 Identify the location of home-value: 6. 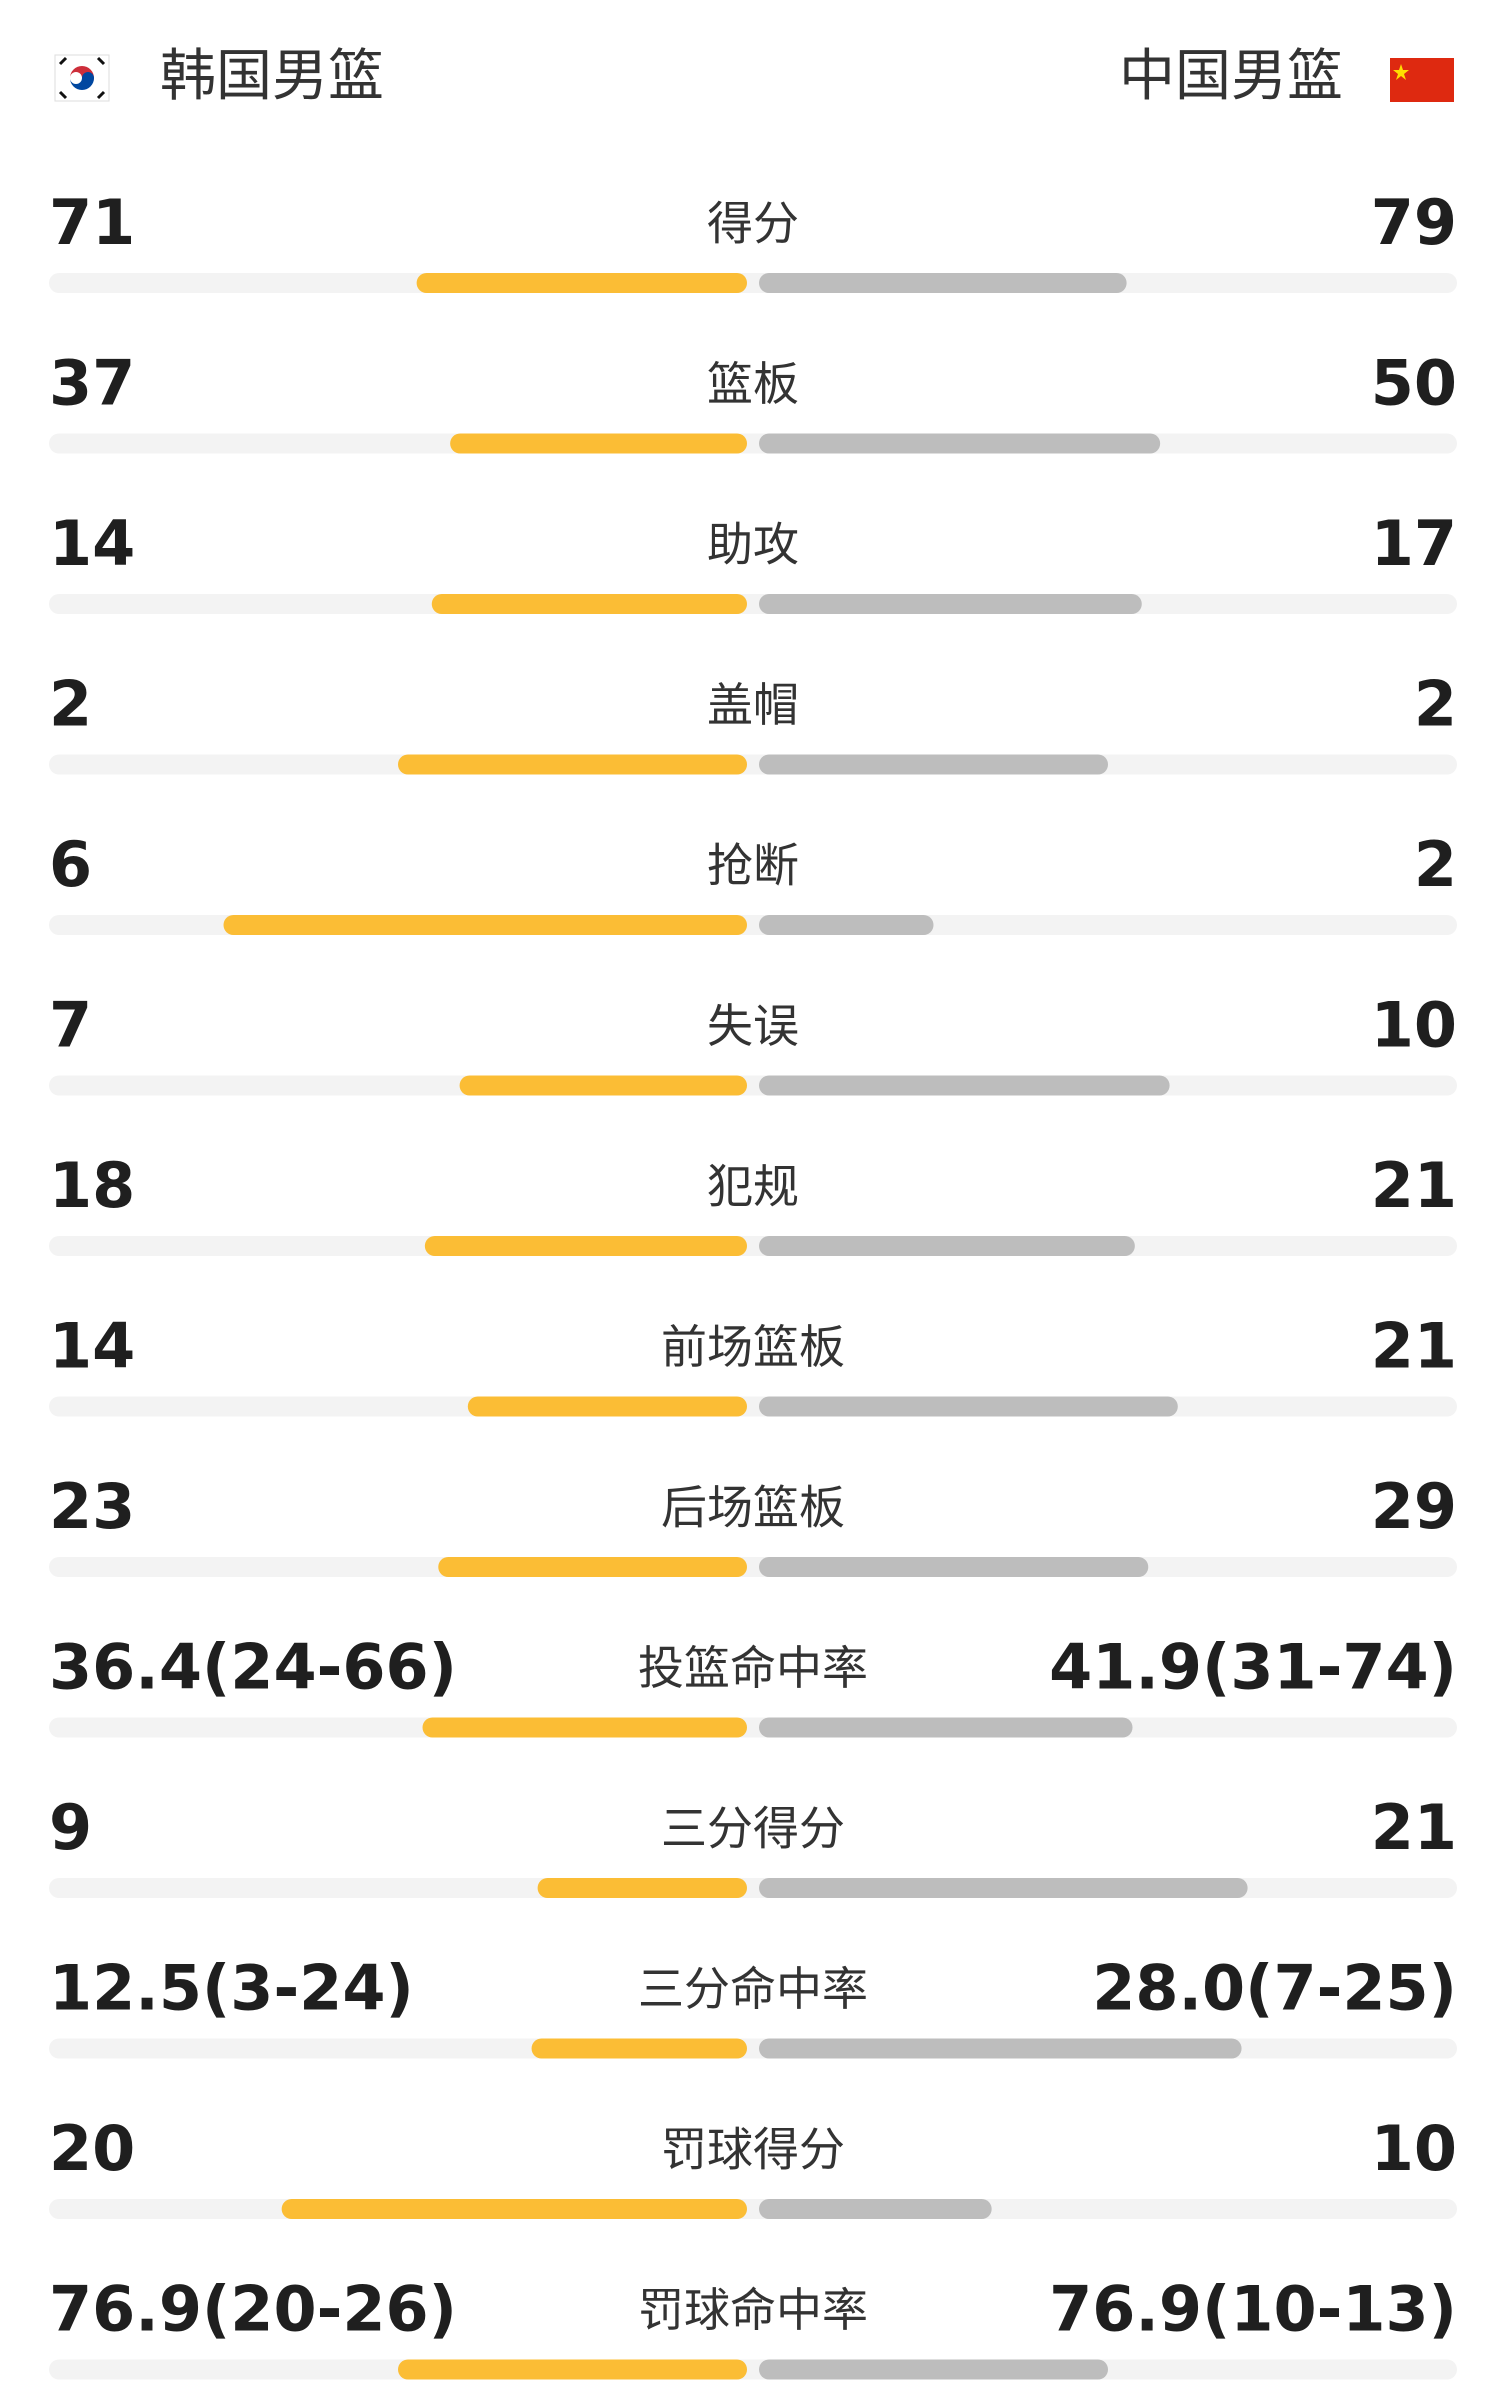
(70, 864).